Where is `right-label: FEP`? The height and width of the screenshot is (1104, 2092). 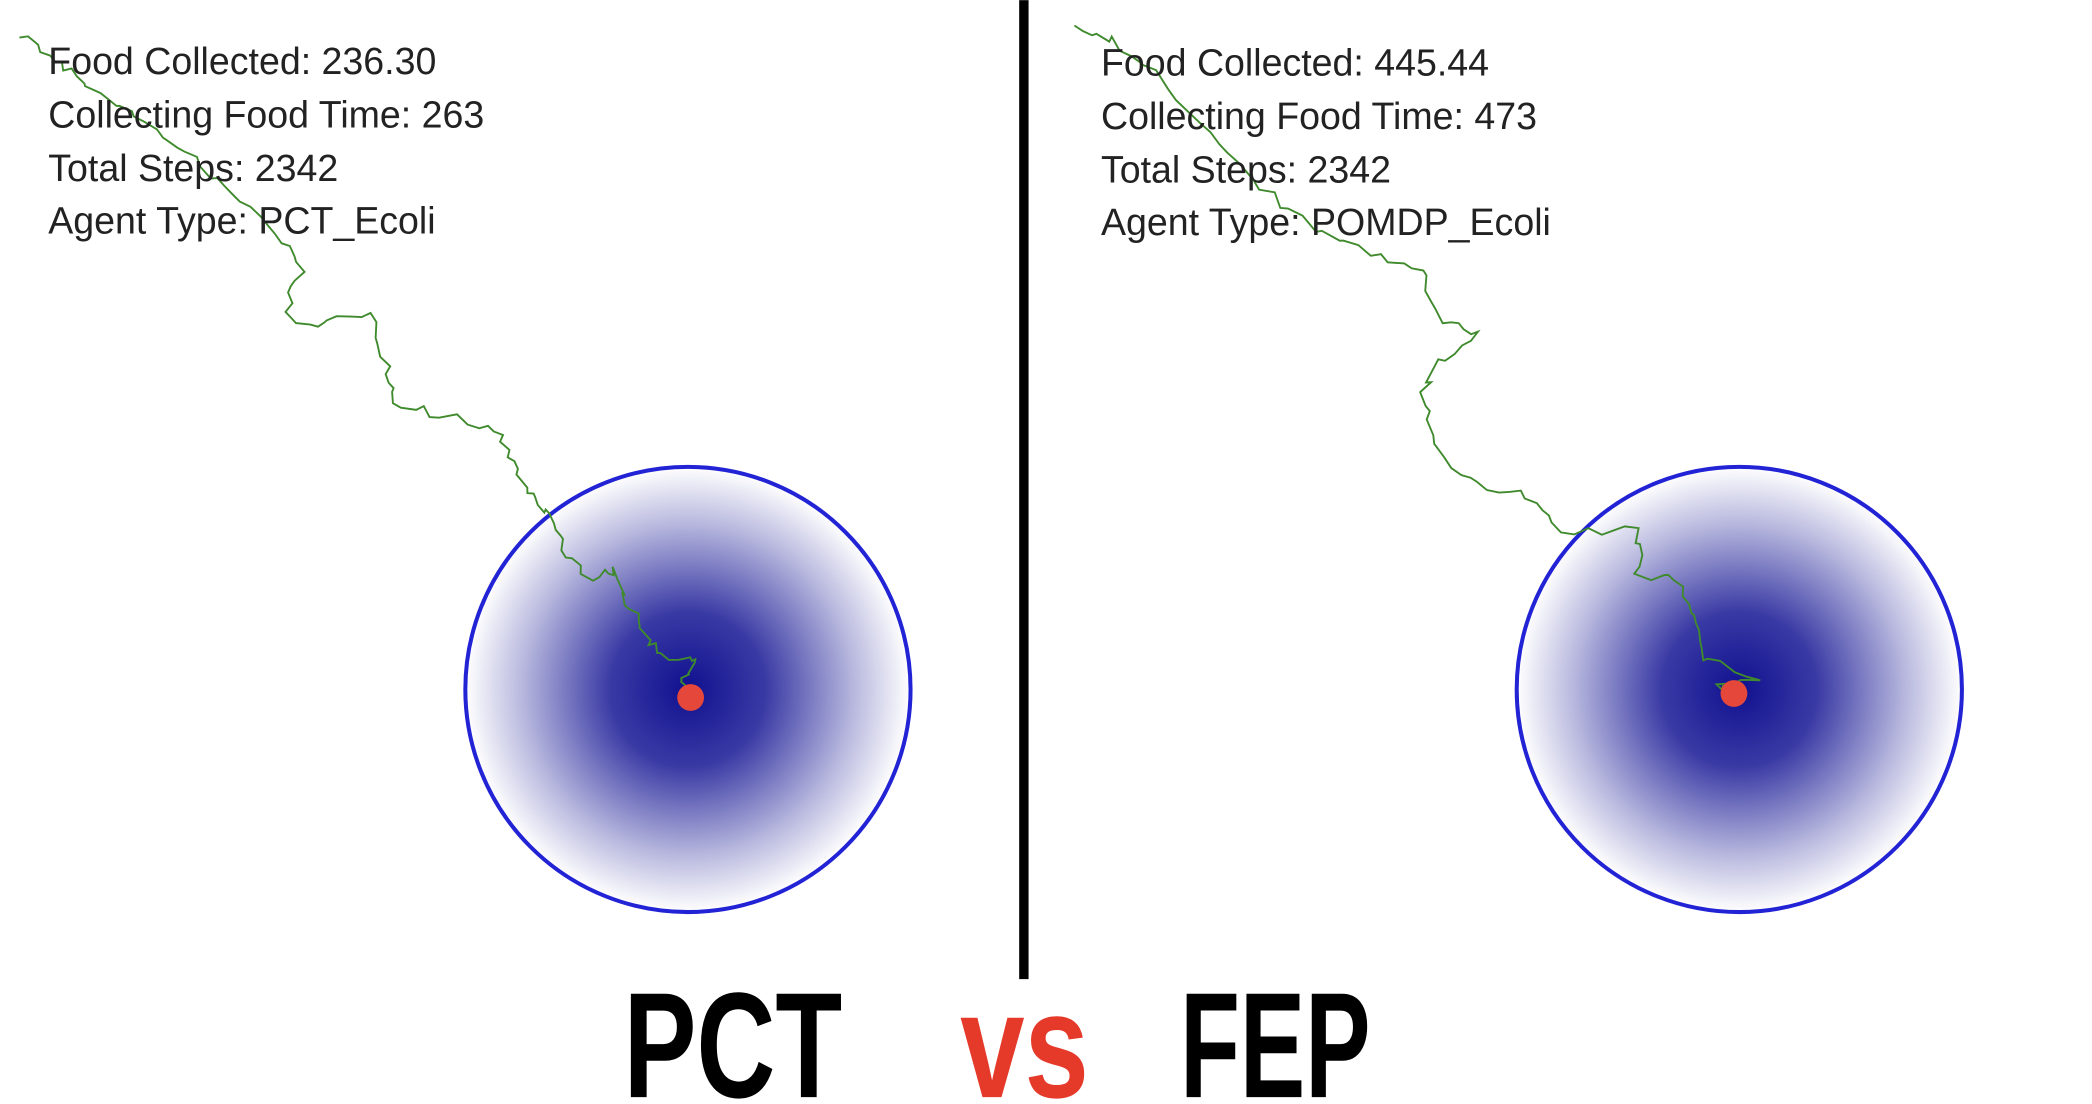 right-label: FEP is located at coordinates (1275, 1032).